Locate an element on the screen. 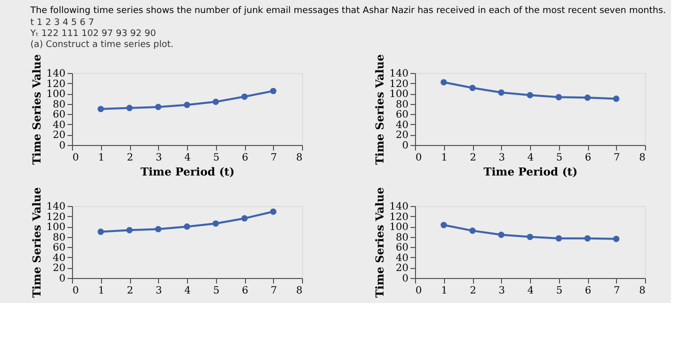 The height and width of the screenshot is (341, 700). text: The following time series shows the number of junk email messages that Ashar Nazir has received in each of the most recent seven months. is located at coordinates (347, 11).